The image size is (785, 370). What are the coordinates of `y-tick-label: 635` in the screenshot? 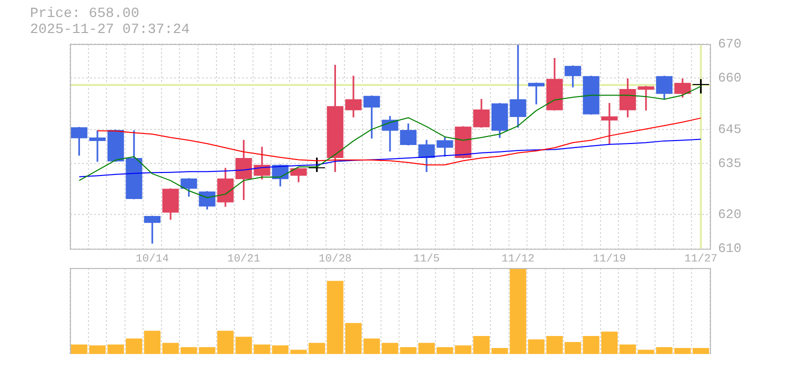 It's located at (730, 163).